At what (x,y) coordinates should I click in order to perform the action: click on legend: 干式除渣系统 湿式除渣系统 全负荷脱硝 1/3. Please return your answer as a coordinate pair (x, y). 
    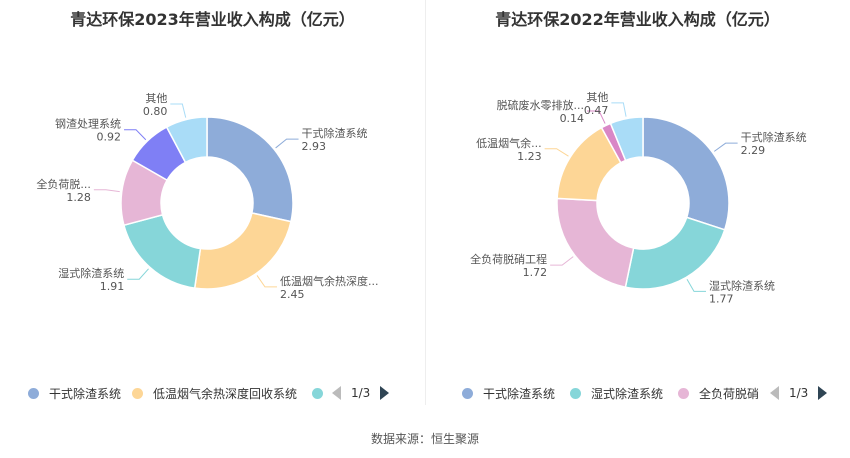
    Looking at the image, I should click on (637, 393).